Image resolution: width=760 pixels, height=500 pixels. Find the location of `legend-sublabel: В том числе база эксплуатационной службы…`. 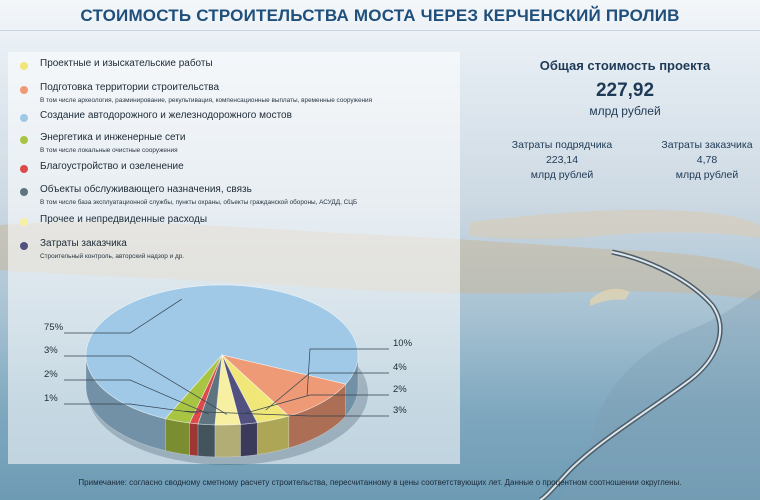

legend-sublabel: В том числе база эксплуатационной службы… is located at coordinates (199, 202).